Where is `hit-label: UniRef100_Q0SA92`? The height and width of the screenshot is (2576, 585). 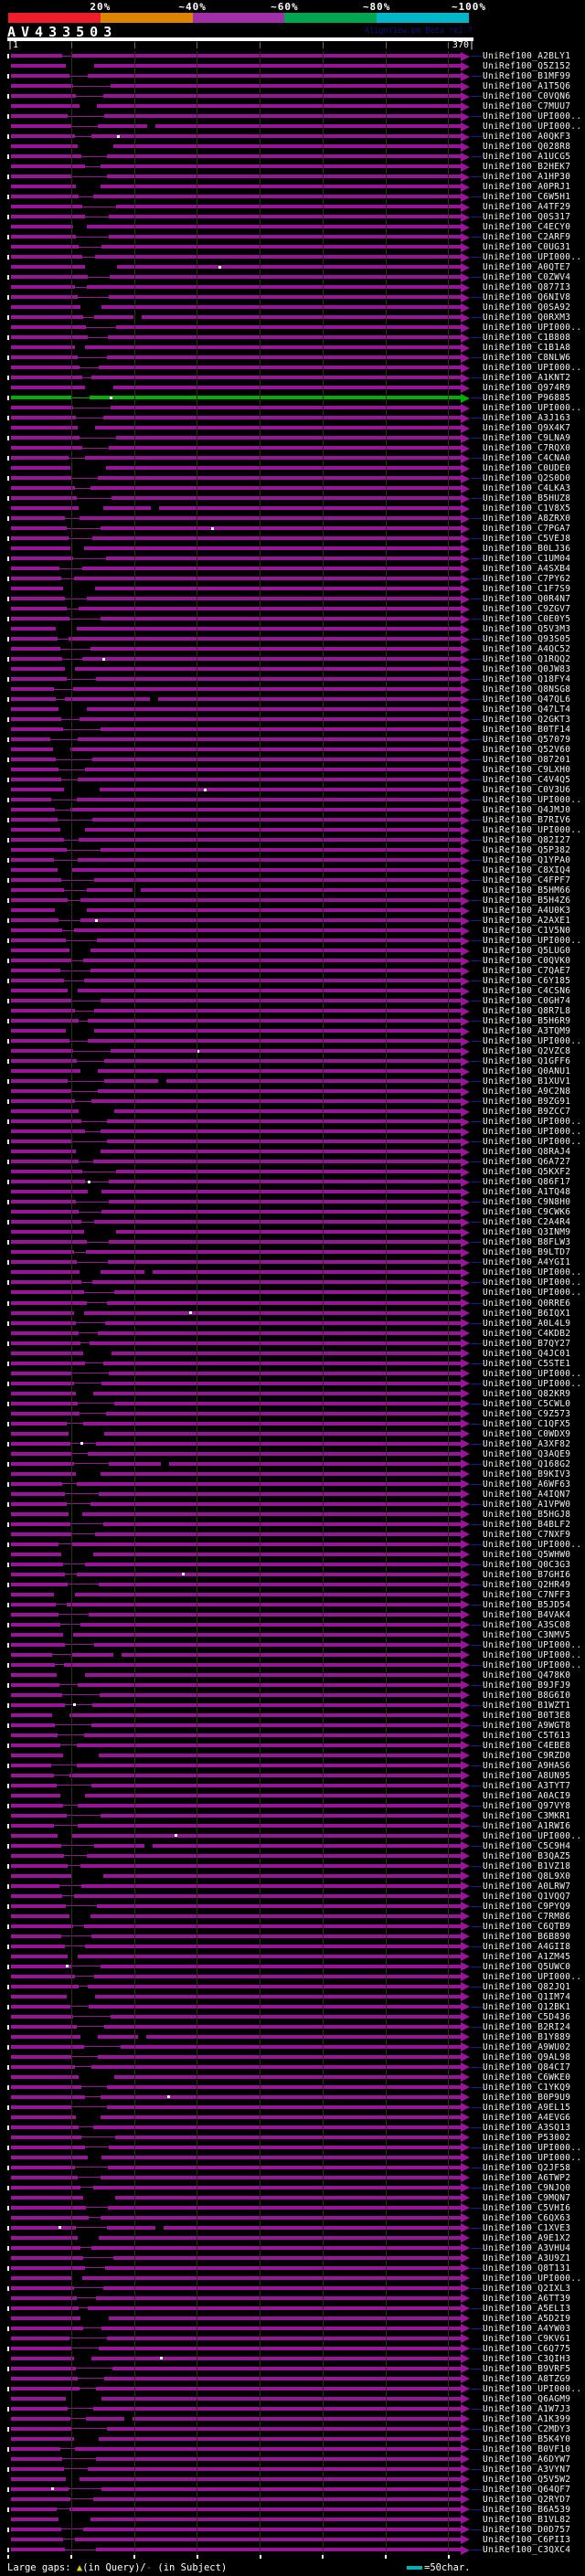
hit-label: UniRef100_Q0SA92 is located at coordinates (527, 307).